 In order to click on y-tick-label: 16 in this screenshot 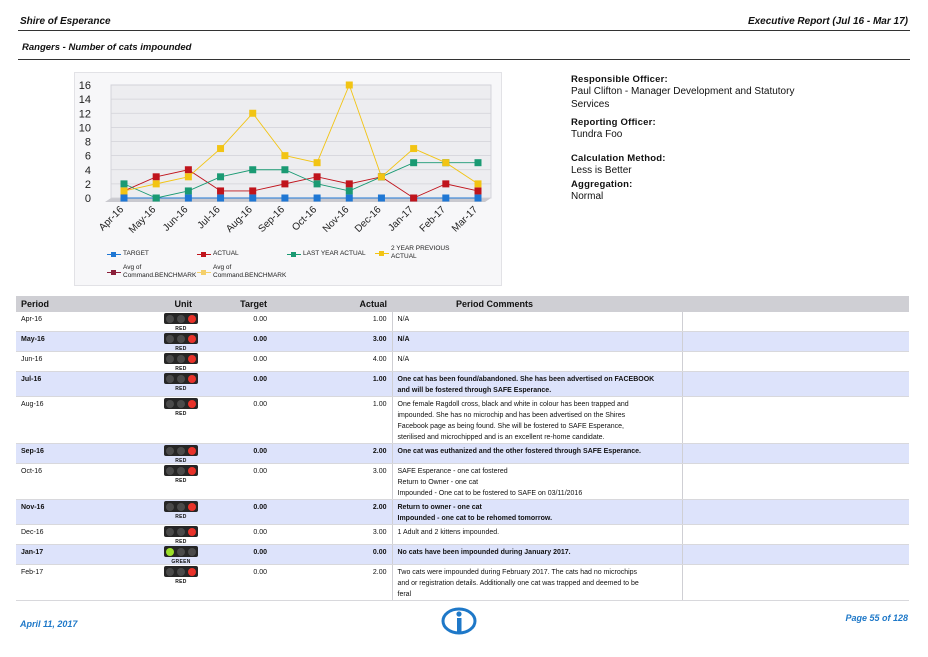, I will do `click(85, 86)`.